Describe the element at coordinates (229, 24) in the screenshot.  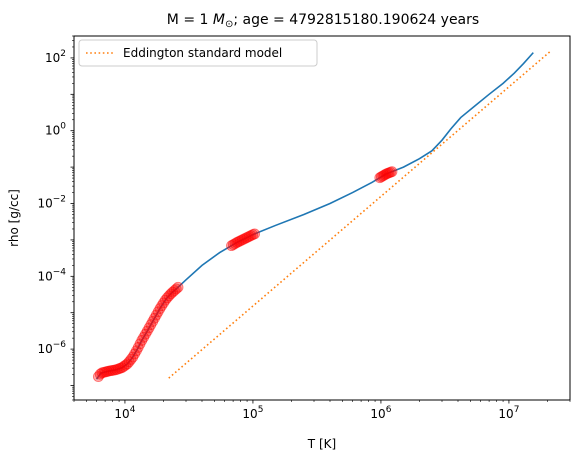
I see `title-unit-sub: ⊙` at that location.